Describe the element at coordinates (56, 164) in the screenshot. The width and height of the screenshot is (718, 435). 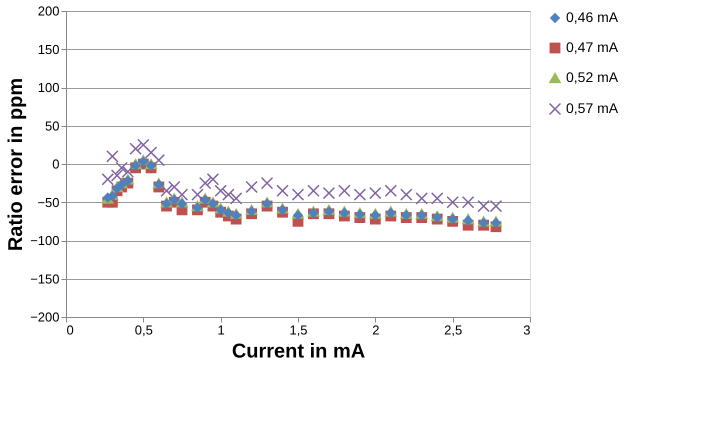
I see `y-tick-label: 0` at that location.